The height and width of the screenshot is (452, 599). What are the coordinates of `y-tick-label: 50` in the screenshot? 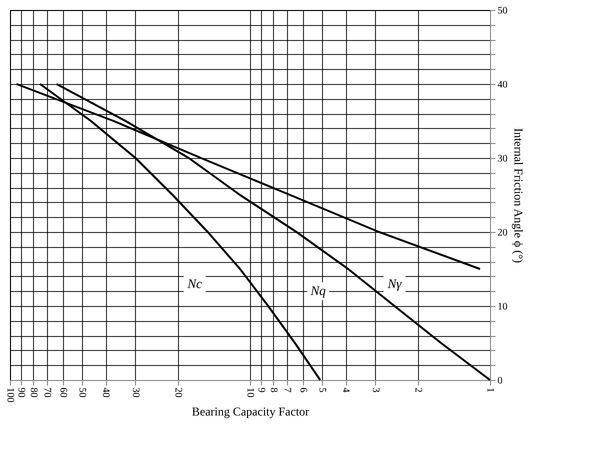 It's located at (503, 11).